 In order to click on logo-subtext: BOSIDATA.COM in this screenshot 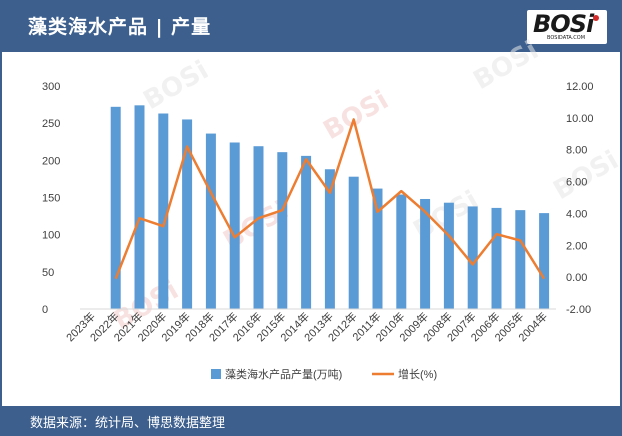, I will do `click(566, 38)`.